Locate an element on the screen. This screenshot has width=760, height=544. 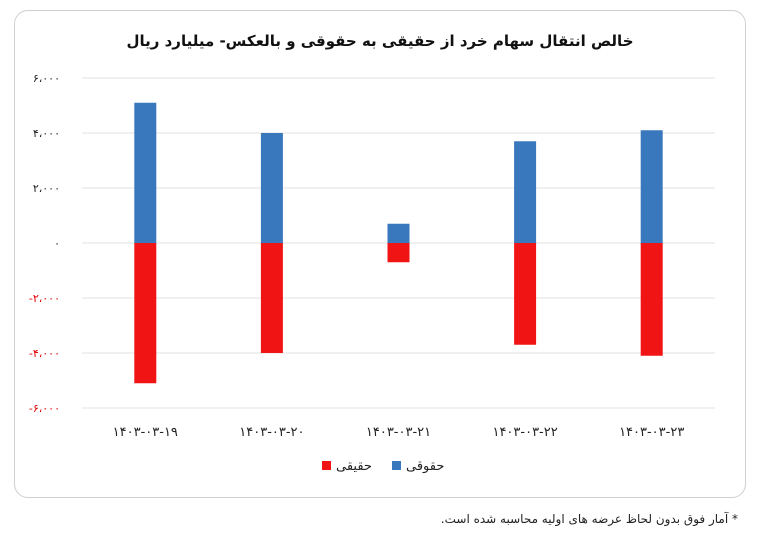
y-tick-label: -۶،۰۰۰ is located at coordinates (44, 408).